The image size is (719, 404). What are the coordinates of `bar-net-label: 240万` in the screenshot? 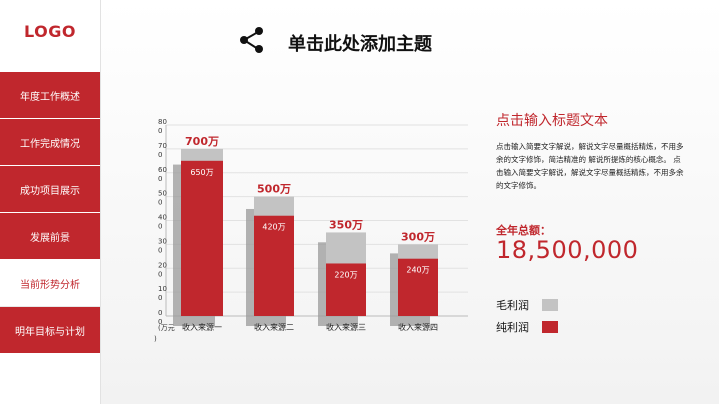 It's located at (417, 270).